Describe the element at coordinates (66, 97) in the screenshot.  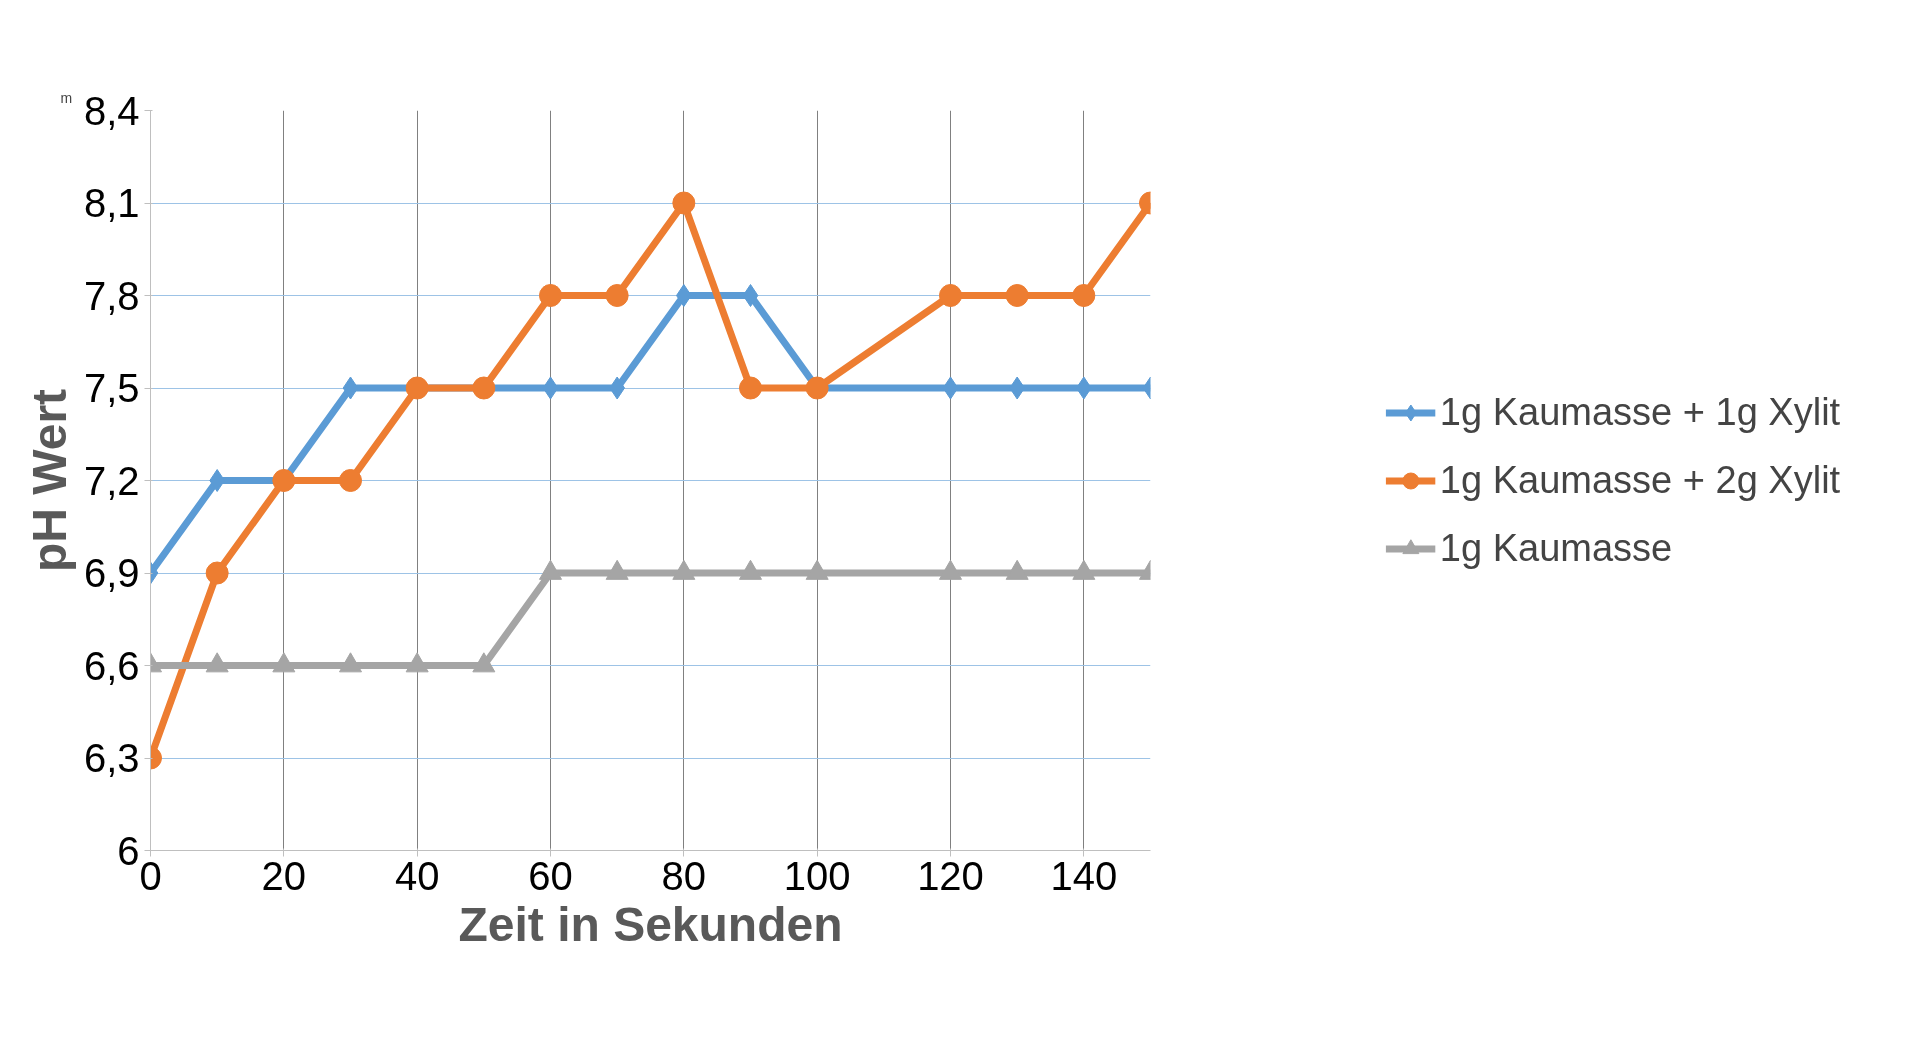
I see `text: m` at that location.